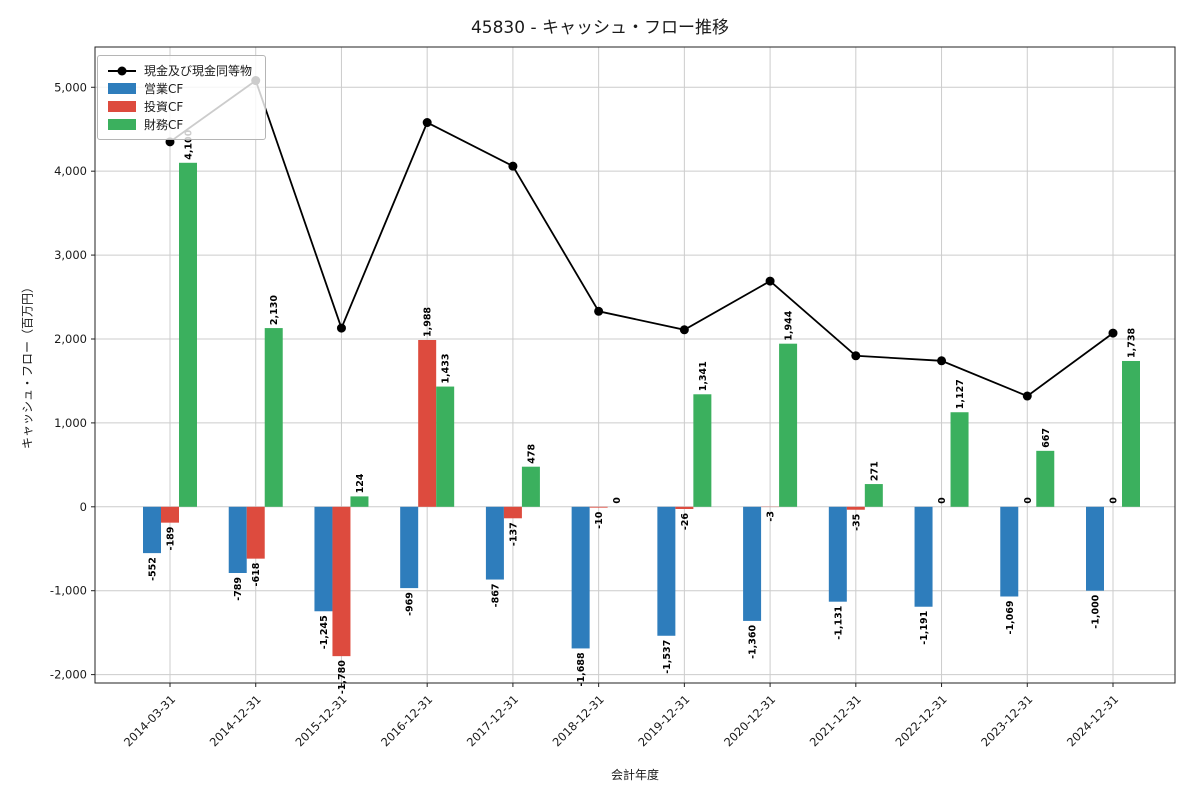 The width and height of the screenshot is (1200, 800). I want to click on x-tick-label: 2017-12-31, so click(492, 720).